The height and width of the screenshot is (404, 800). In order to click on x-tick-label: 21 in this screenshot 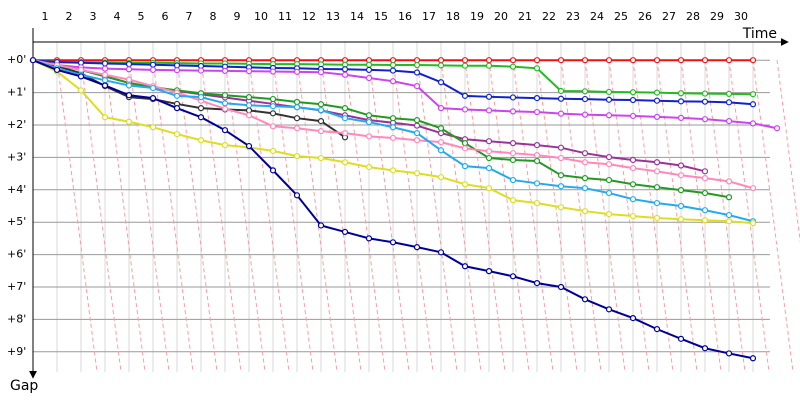, I will do `click(525, 16)`.